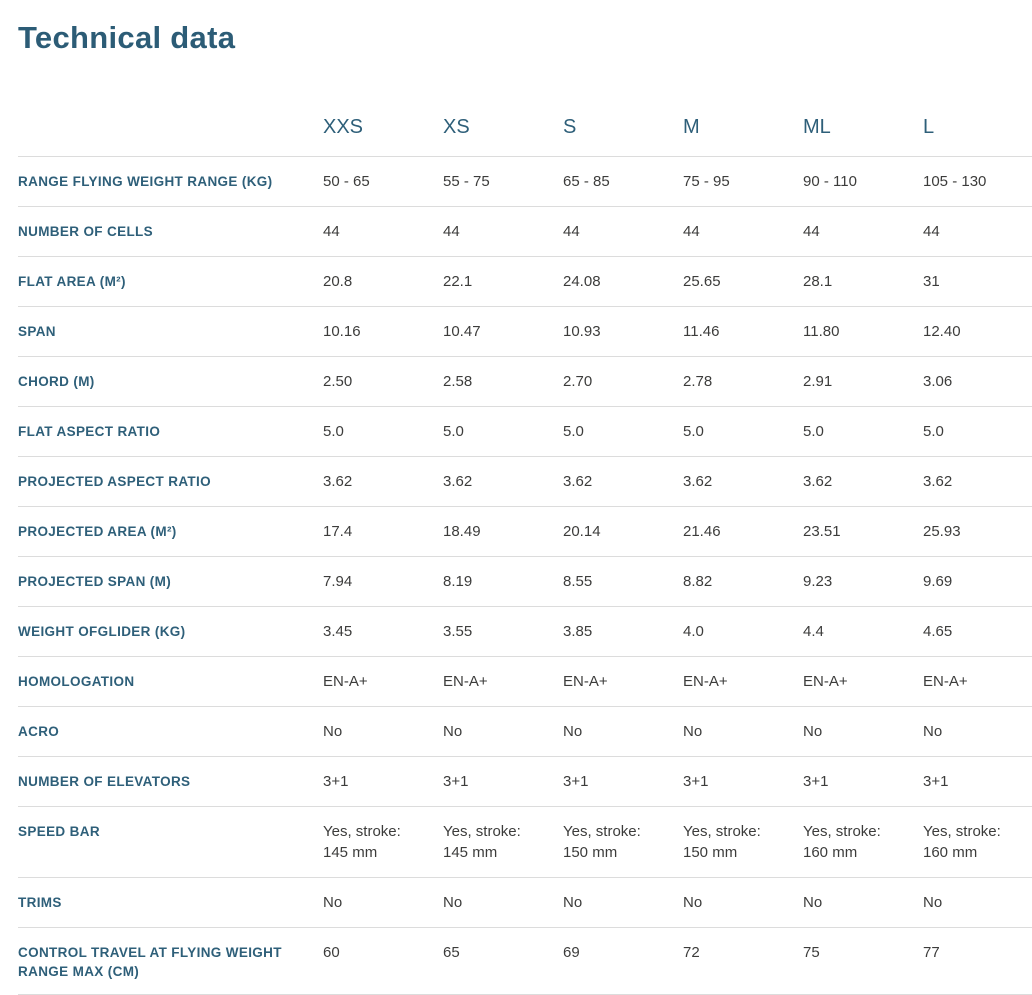 This screenshot has height=995, width=1032. What do you see at coordinates (863, 331) in the screenshot?
I see `cell-value: 11.80` at bounding box center [863, 331].